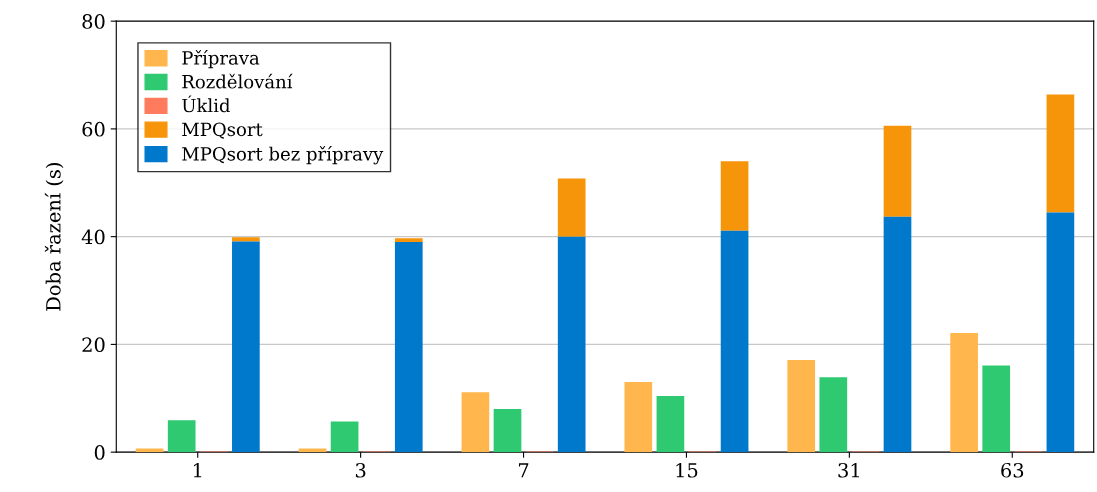  Describe the element at coordinates (523, 470) in the screenshot. I see `x-tick-label: 7` at that location.